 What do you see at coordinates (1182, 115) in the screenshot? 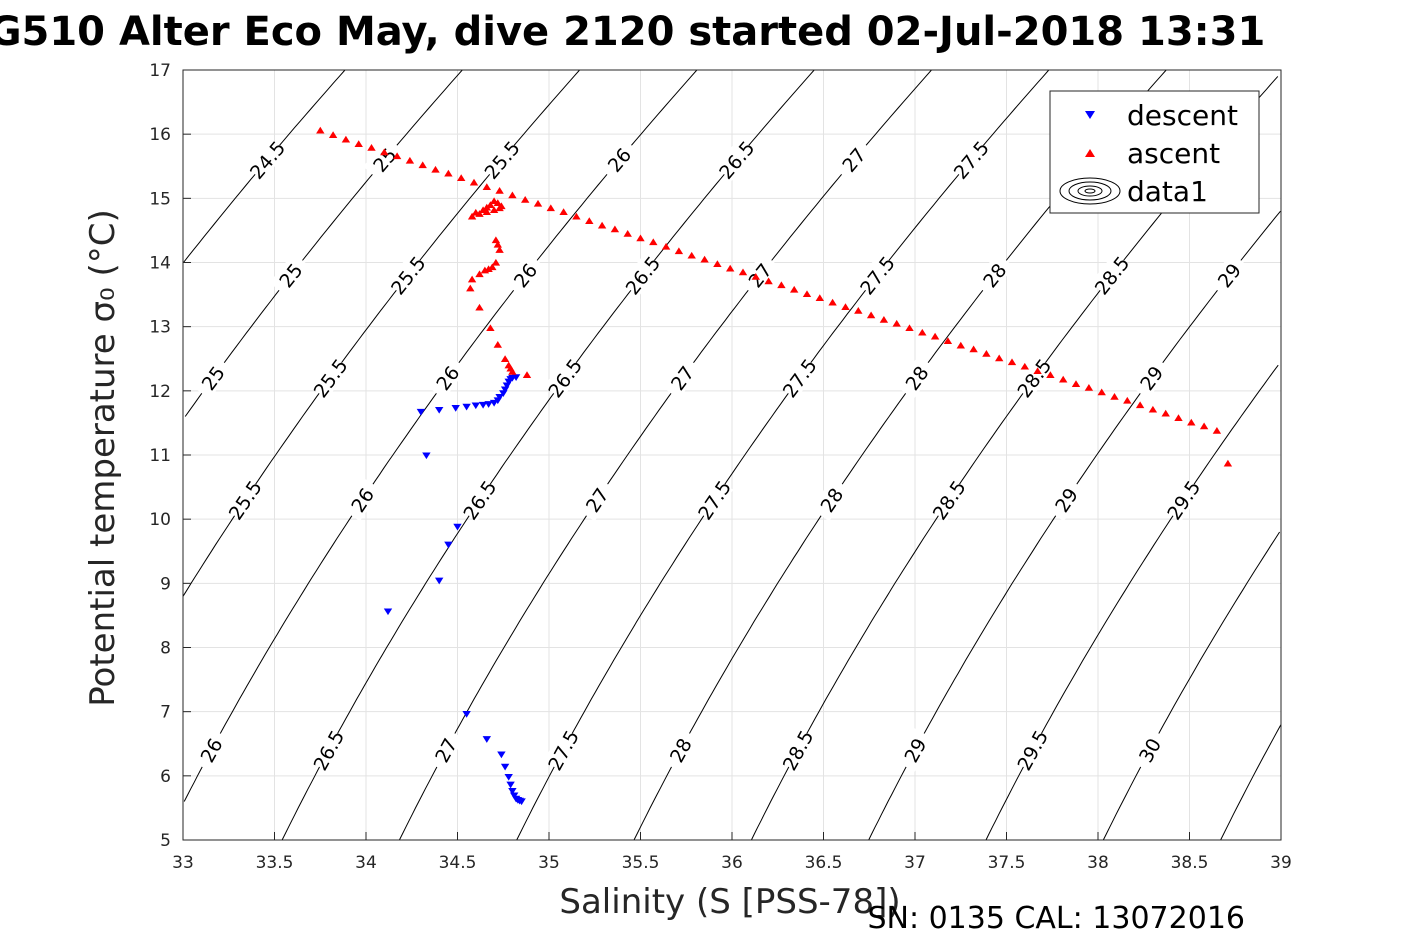
I see `legend-descent-label: descent` at bounding box center [1182, 115].